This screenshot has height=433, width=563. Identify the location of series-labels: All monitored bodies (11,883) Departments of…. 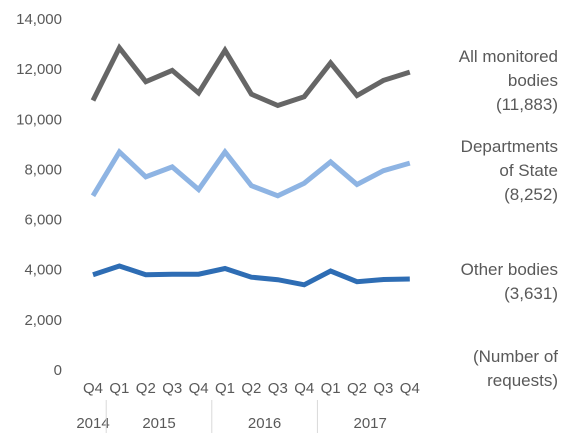
(508, 175).